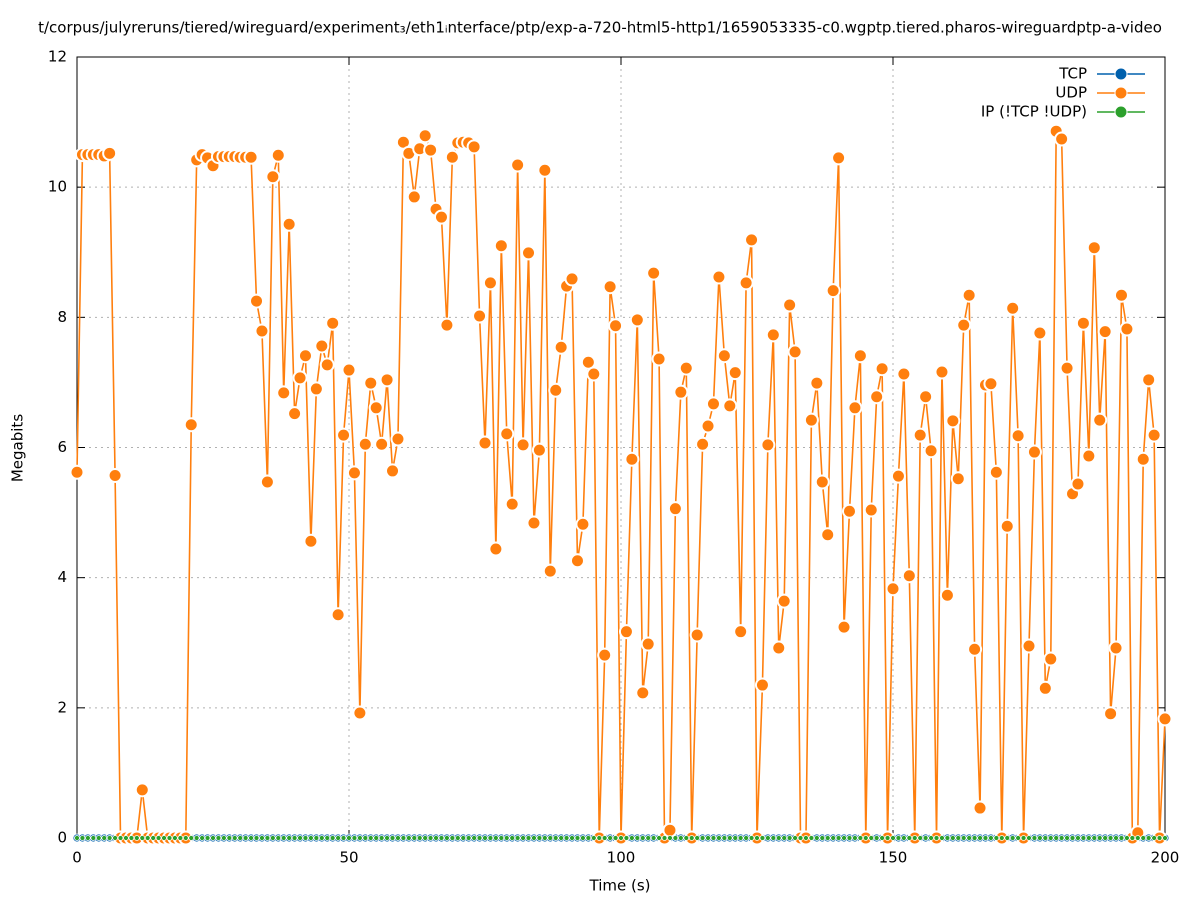  I want to click on x-axis-label: Time (s), so click(620, 886).